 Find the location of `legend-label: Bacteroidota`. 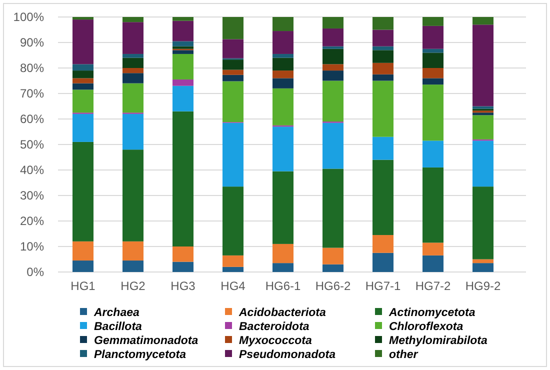

legend-label: Bacteroidota is located at coordinates (274, 327).